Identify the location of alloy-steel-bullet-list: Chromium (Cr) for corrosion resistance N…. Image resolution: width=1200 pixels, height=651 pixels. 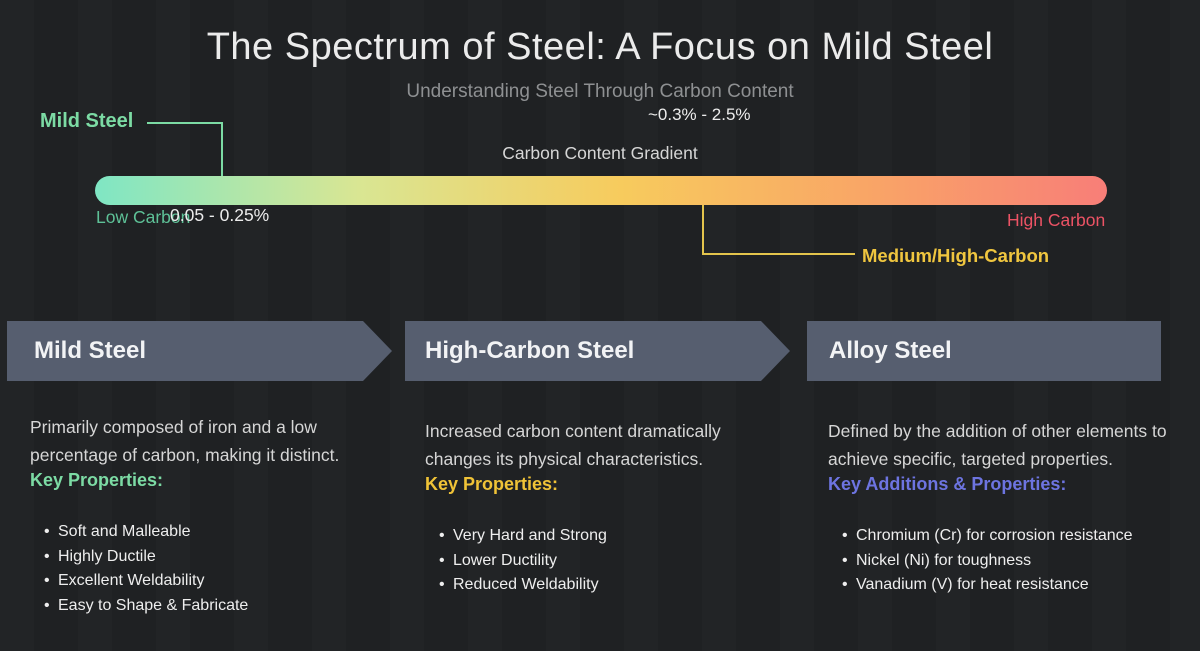
(1014, 561).